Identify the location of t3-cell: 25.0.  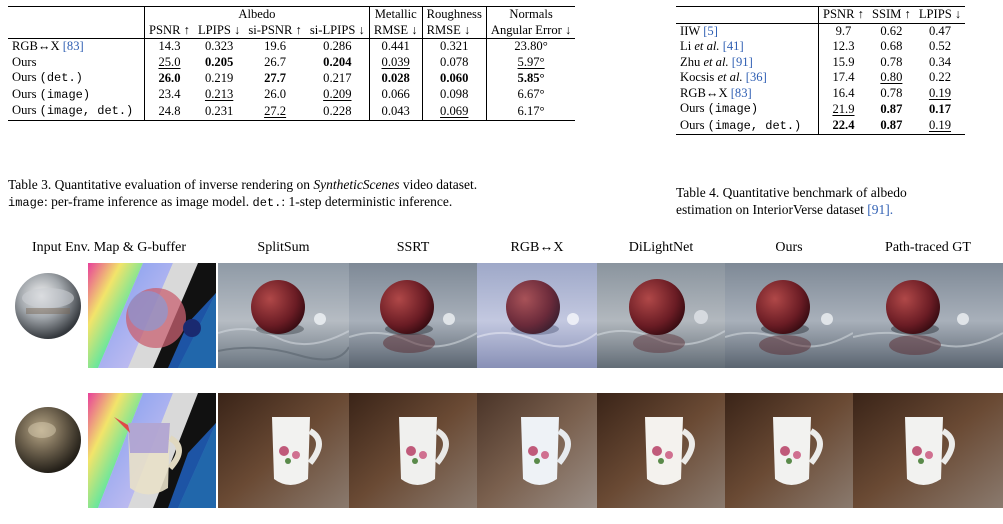
(169, 61).